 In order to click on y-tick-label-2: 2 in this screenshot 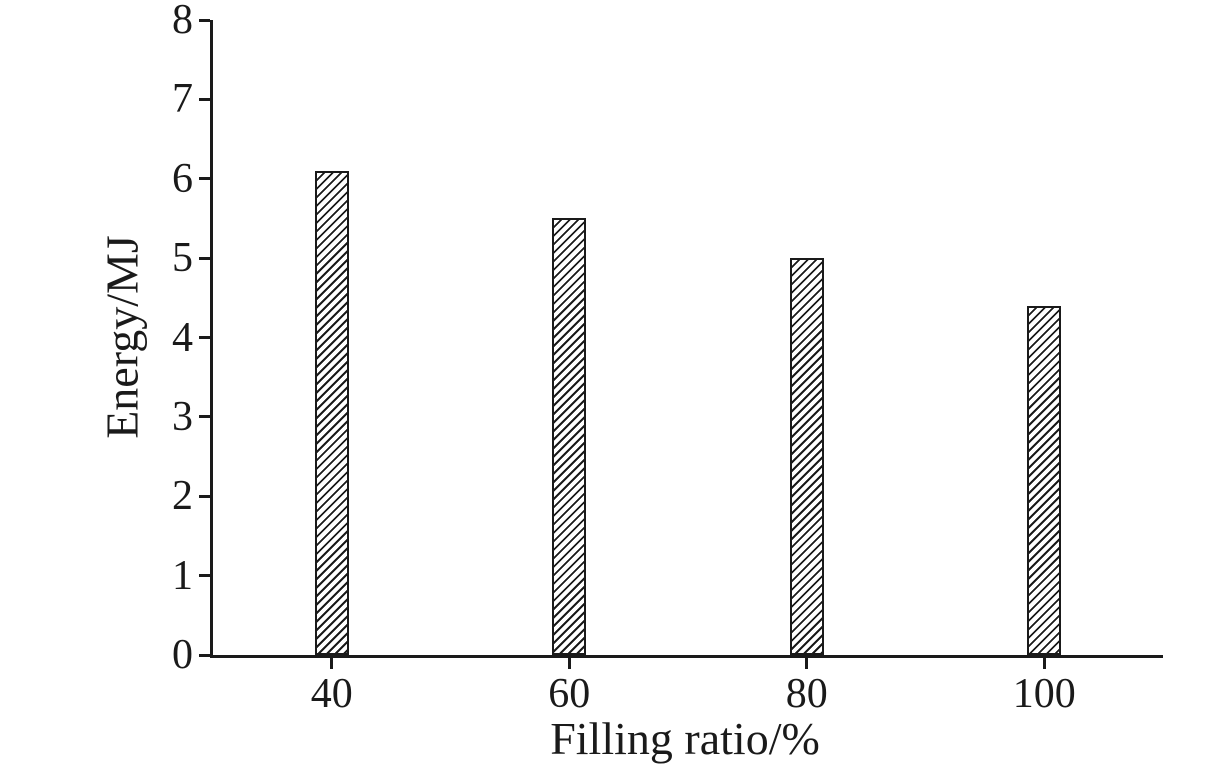, I will do `click(182, 496)`.